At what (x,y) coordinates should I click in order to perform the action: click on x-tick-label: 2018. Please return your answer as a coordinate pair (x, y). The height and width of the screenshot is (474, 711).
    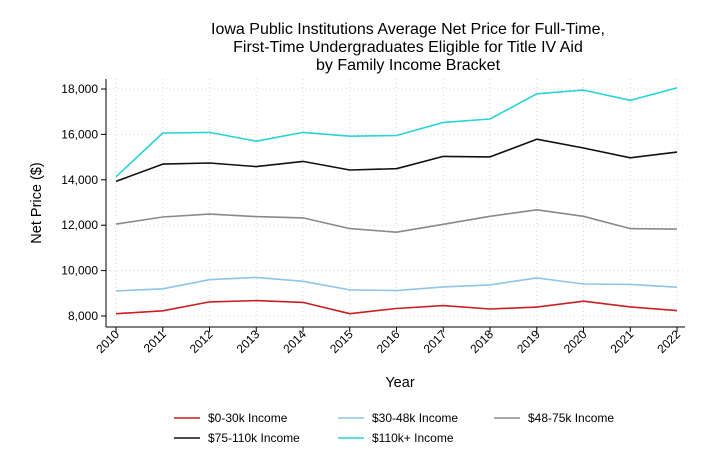
    Looking at the image, I should click on (481, 341).